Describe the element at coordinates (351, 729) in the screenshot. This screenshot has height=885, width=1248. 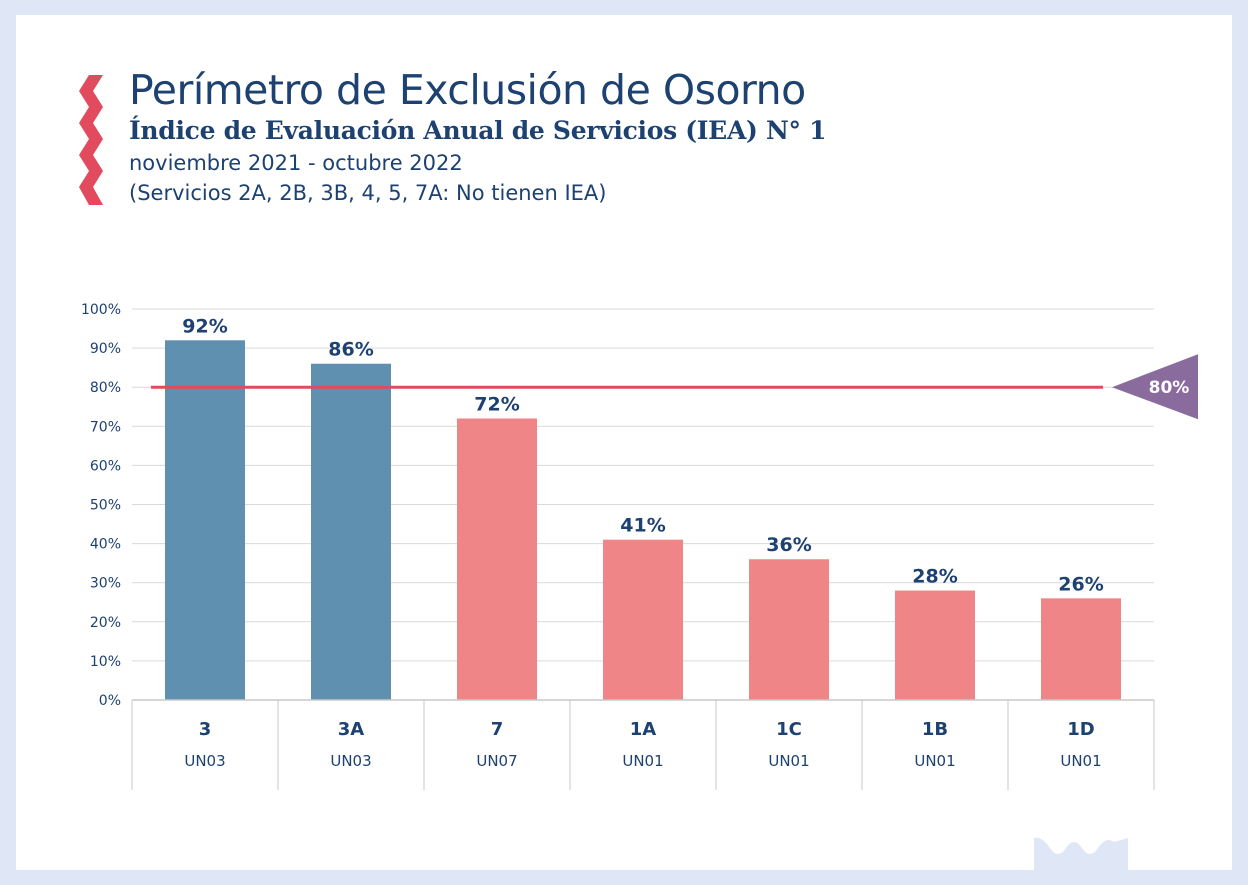
I see `x-category-label: 3A` at that location.